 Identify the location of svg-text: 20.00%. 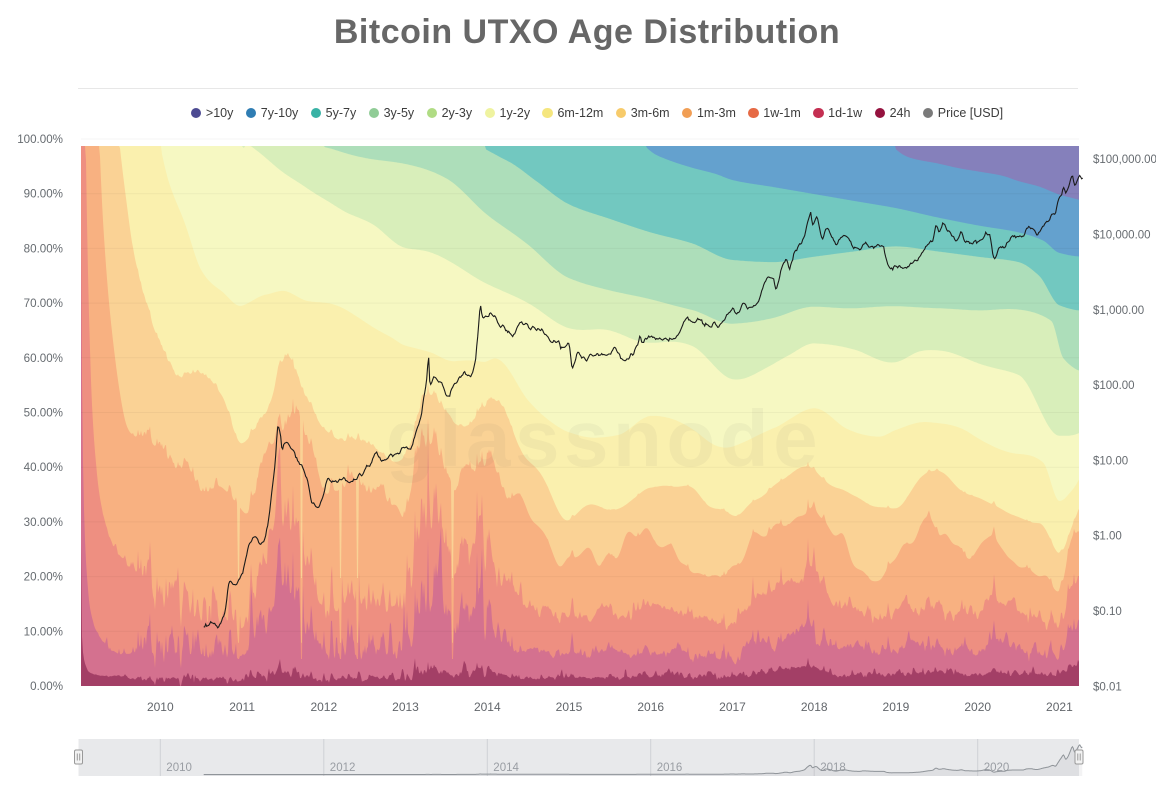
(43, 577).